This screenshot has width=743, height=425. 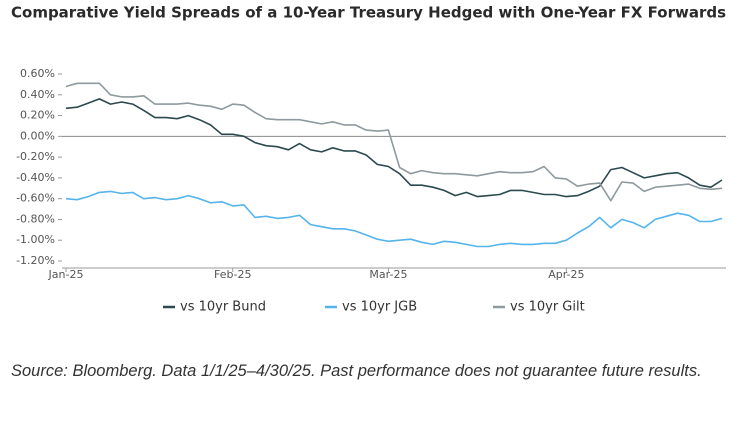 What do you see at coordinates (566, 274) in the screenshot?
I see `x-tick-label: Apr-25` at bounding box center [566, 274].